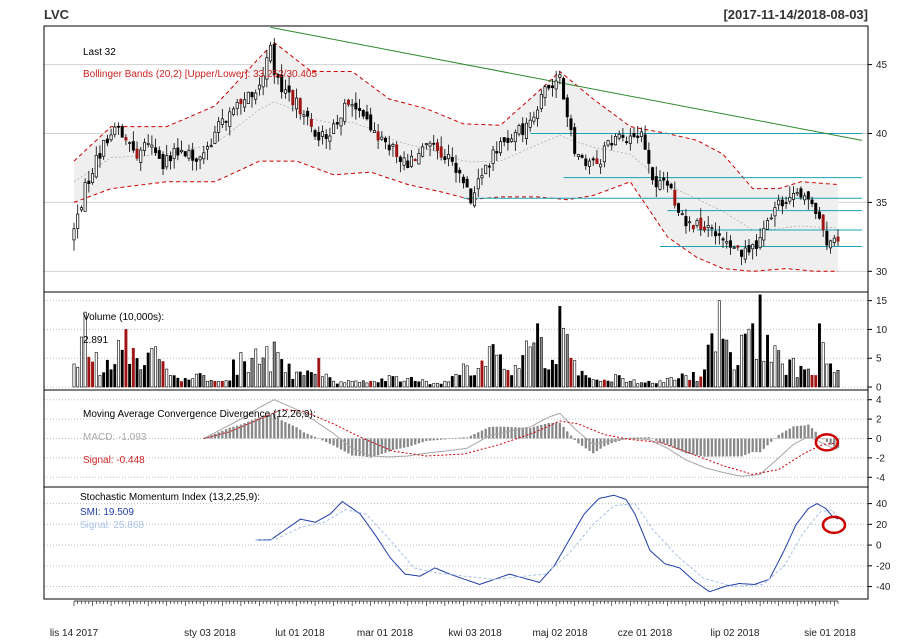  Describe the element at coordinates (566, 83) in the screenshot. I see `trend-line` at that location.